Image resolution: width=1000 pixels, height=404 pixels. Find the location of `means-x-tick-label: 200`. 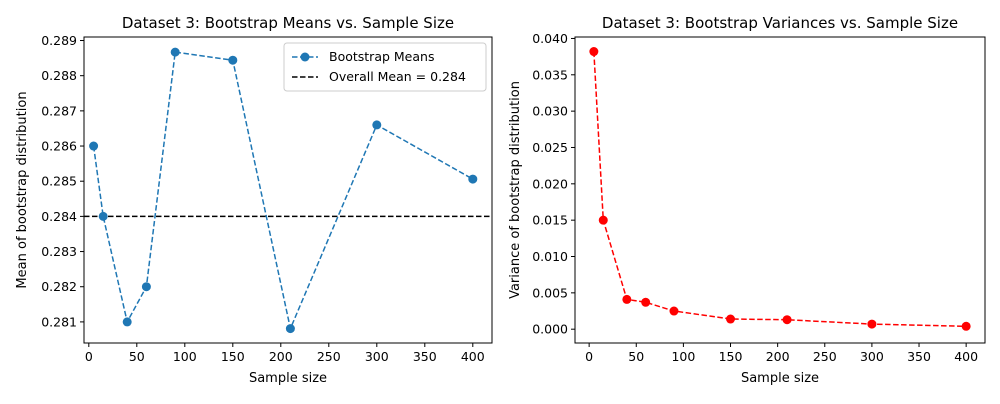

means-x-tick-label: 200 is located at coordinates (281, 356).